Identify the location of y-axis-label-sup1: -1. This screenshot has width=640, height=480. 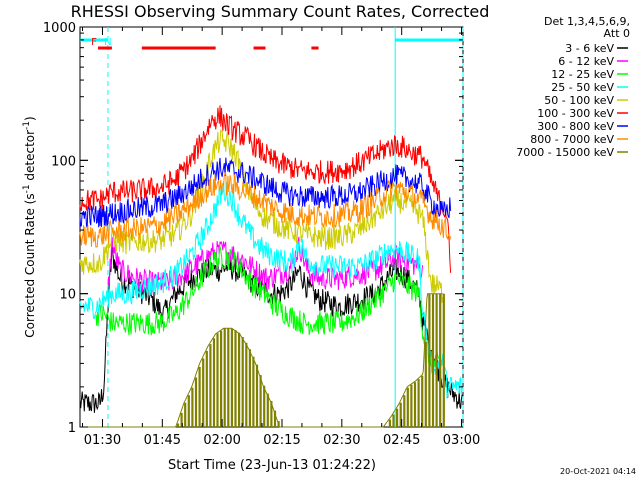
(27, 188).